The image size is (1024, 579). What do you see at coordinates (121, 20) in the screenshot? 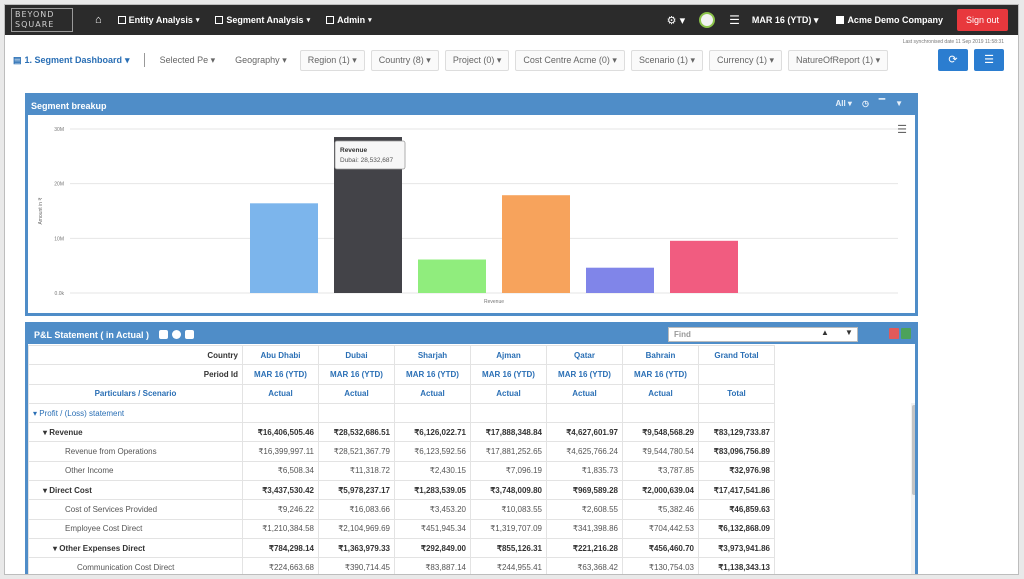
I see `grid-icon` at bounding box center [121, 20].